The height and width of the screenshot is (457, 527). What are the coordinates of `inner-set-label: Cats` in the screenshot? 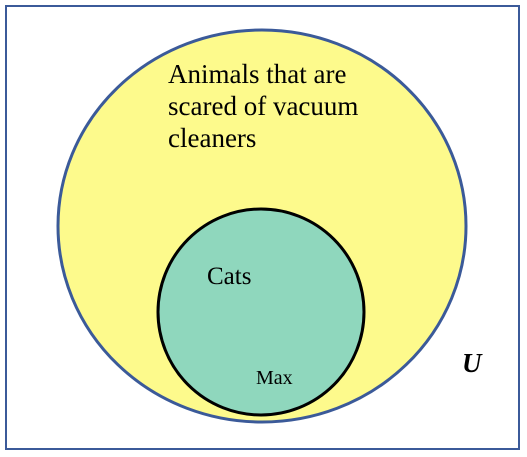 It's located at (229, 276).